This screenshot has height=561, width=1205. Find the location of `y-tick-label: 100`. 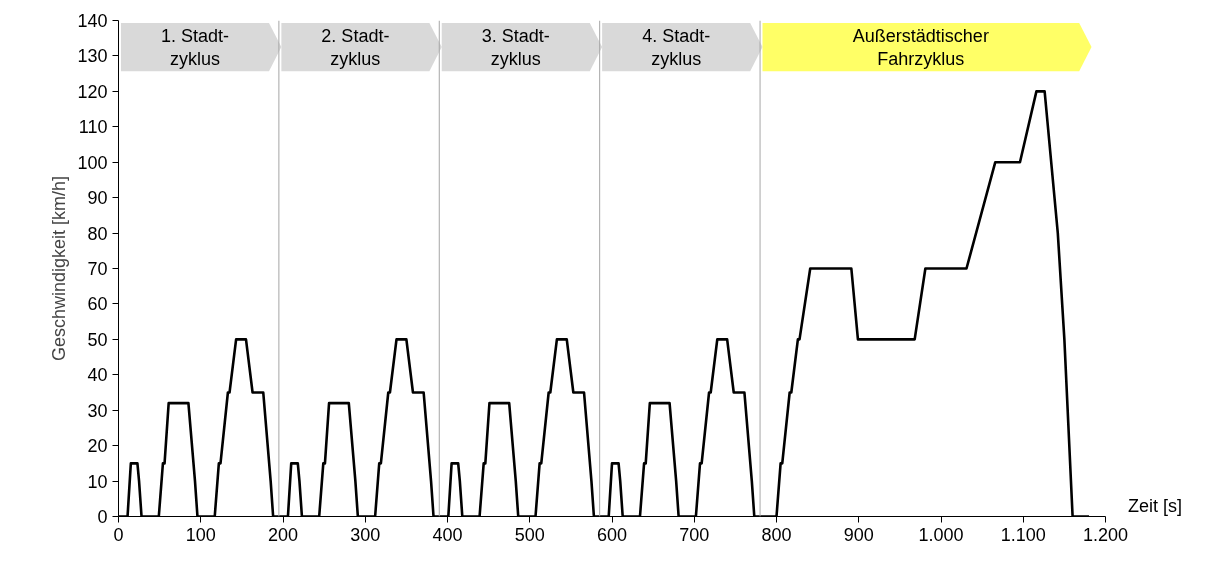

y-tick-label: 100 is located at coordinates (92, 162).